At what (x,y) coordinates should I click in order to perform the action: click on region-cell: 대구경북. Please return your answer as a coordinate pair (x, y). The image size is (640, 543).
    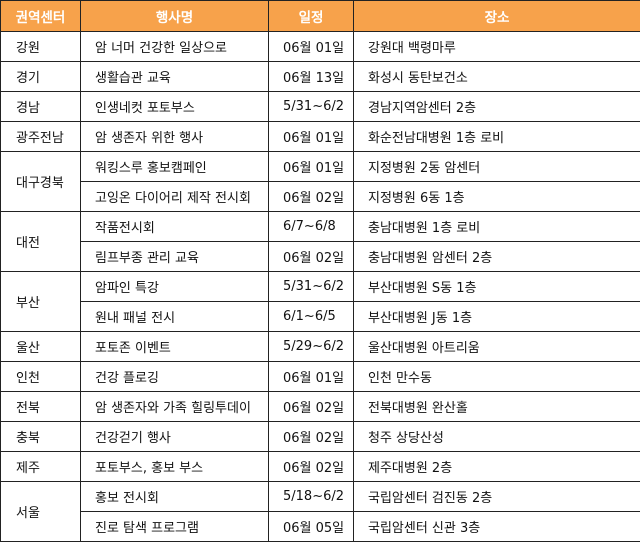
    Looking at the image, I should click on (40, 181).